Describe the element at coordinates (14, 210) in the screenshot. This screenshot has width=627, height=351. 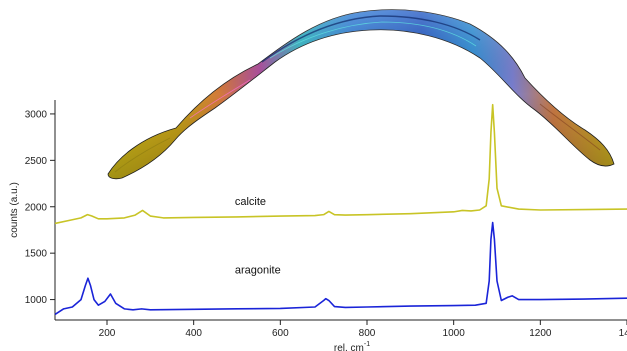
I see `y-axis-label: counts (a.u.)` at that location.